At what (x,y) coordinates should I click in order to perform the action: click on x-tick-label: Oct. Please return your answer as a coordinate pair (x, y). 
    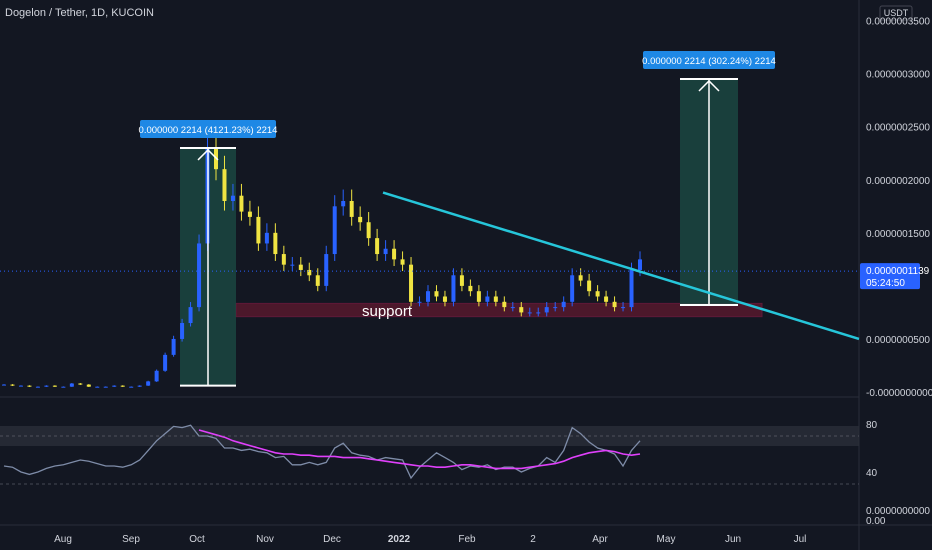
    Looking at the image, I should click on (197, 539).